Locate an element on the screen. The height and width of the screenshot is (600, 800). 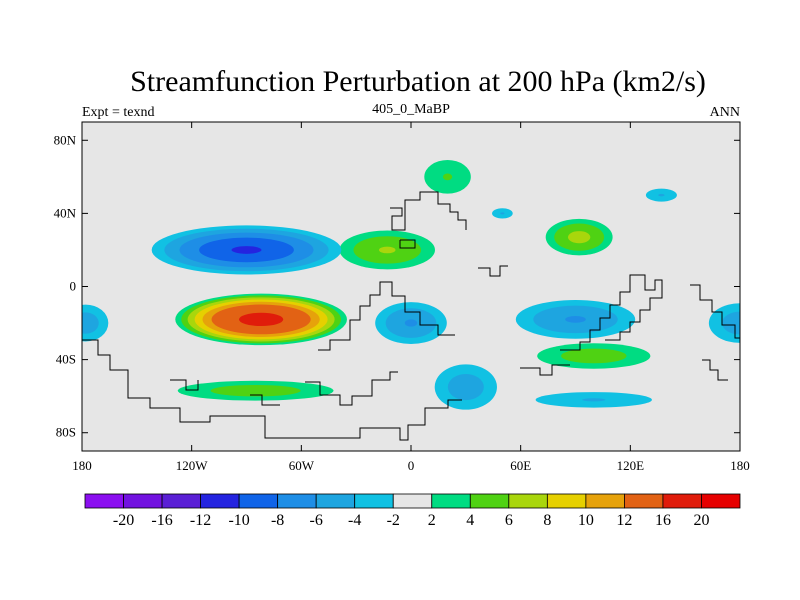
colorbar-label-12: 10 is located at coordinates (586, 520).